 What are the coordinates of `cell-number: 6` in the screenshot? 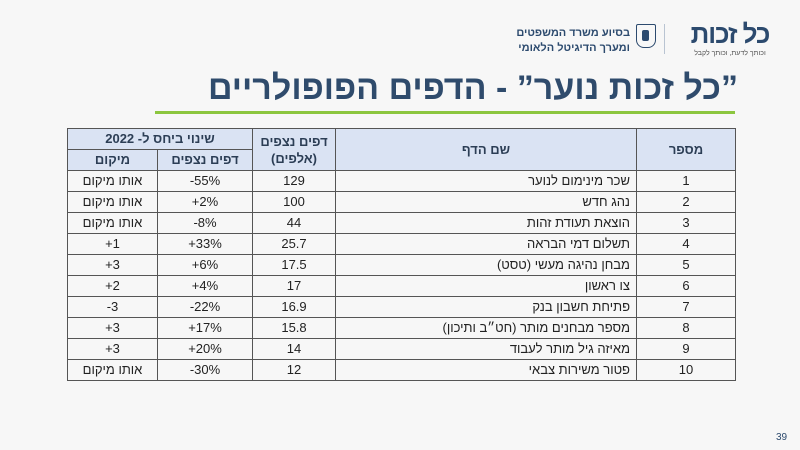 It's located at (686, 286).